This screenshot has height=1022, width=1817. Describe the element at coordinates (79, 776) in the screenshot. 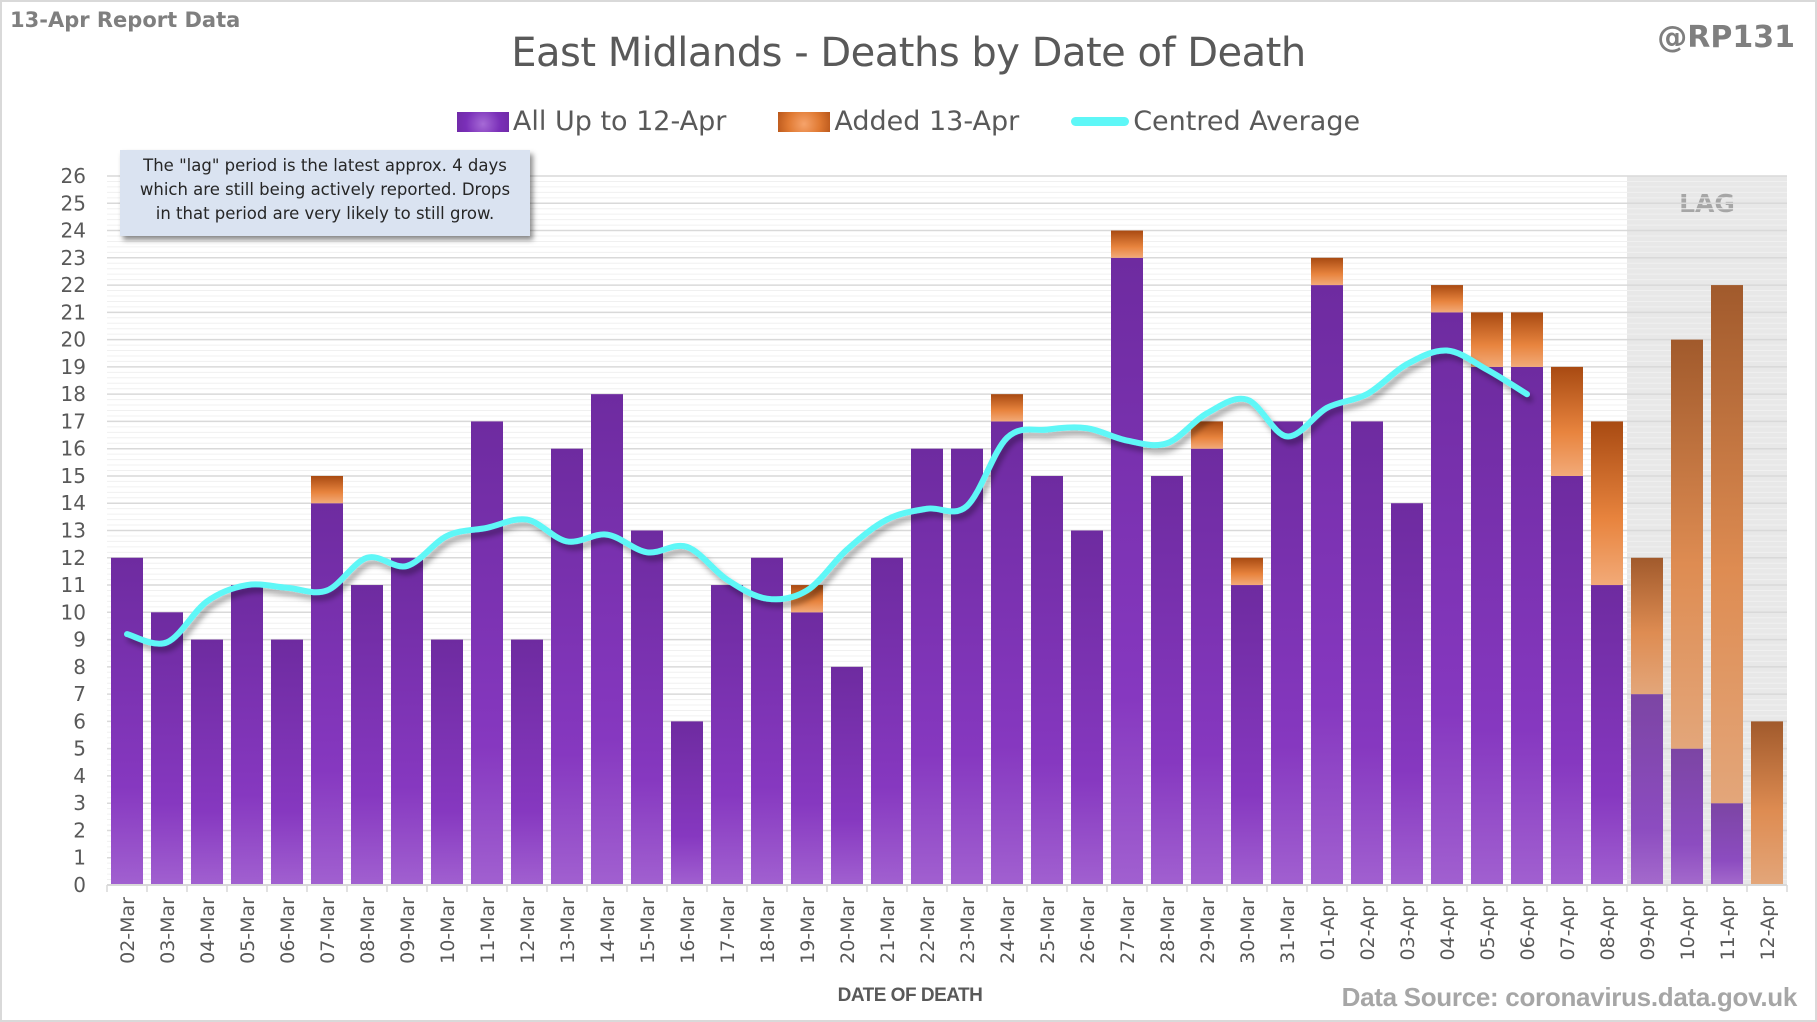

I see `y-tick-label: 4` at that location.